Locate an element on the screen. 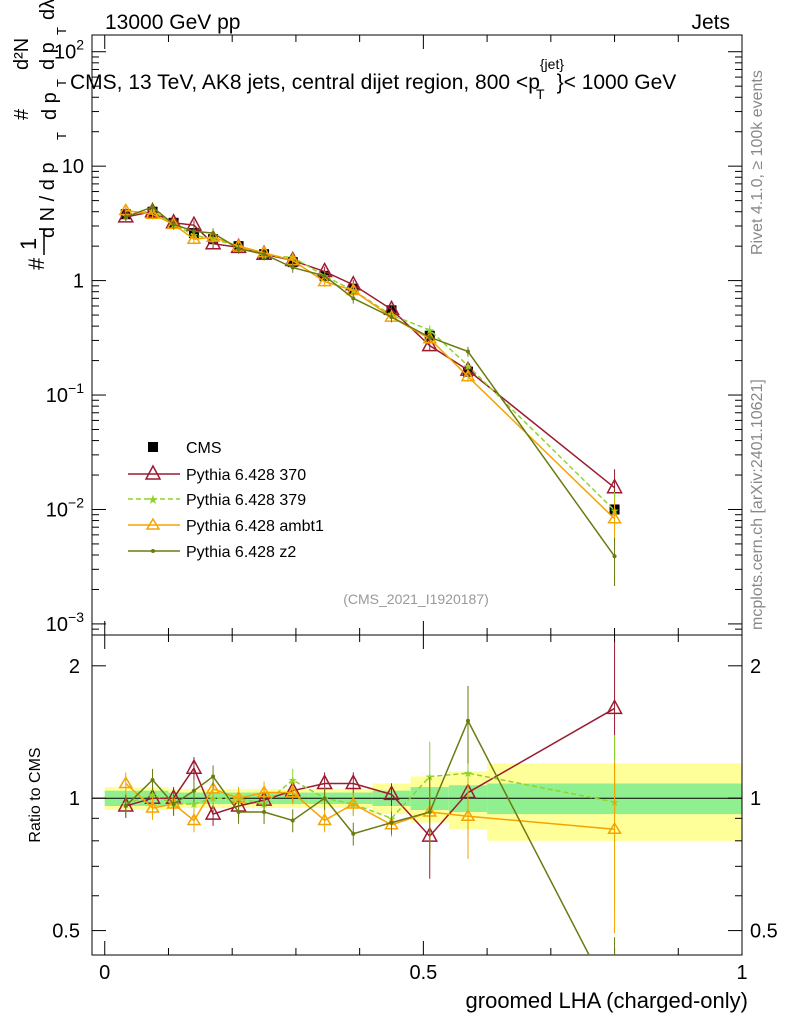 Image resolution: width=786 pixels, height=1024 pixels. main-y-tick-label: 10⁻¹ is located at coordinates (65, 393).